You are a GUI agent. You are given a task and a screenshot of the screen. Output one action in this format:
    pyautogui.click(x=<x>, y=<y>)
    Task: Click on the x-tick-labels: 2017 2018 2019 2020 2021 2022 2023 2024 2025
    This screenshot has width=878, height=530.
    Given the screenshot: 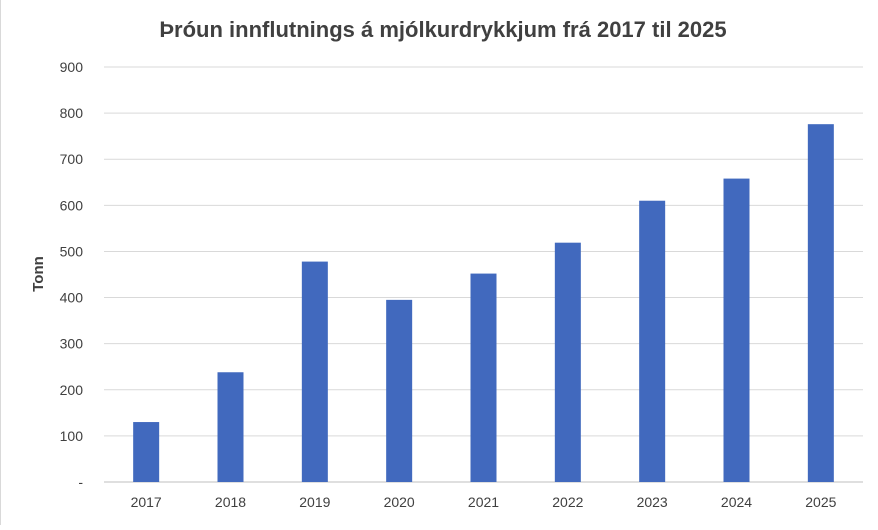 What is the action you would take?
    pyautogui.click(x=484, y=502)
    